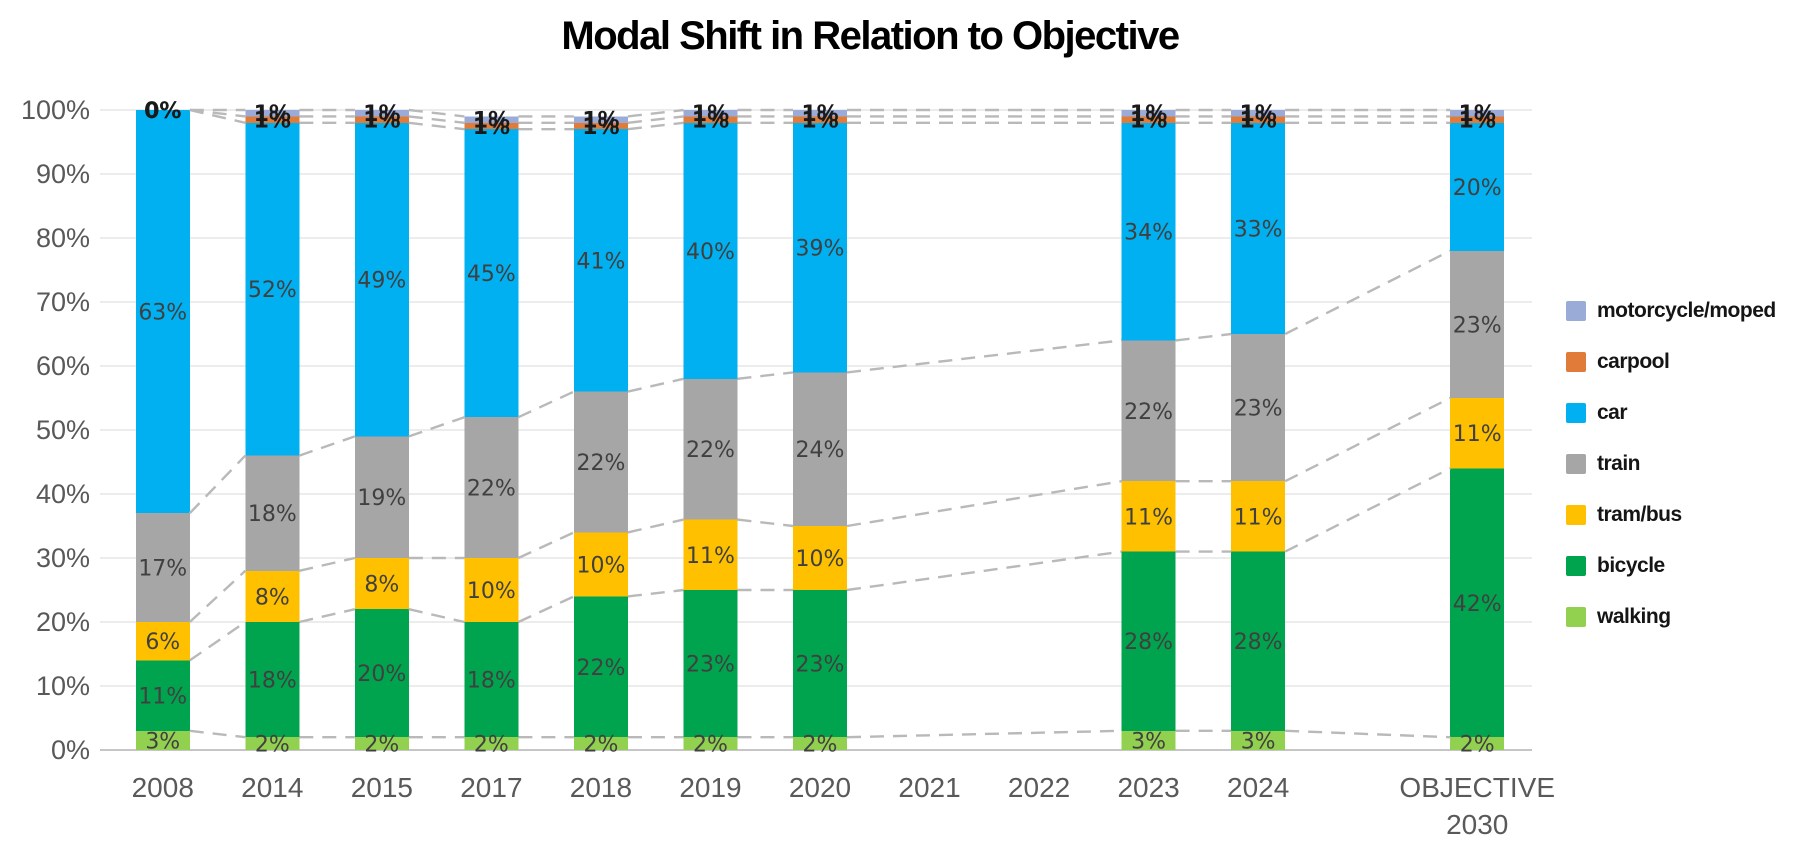  What do you see at coordinates (1148, 787) in the screenshot?
I see `x-tick-label-2023: 2023` at bounding box center [1148, 787].